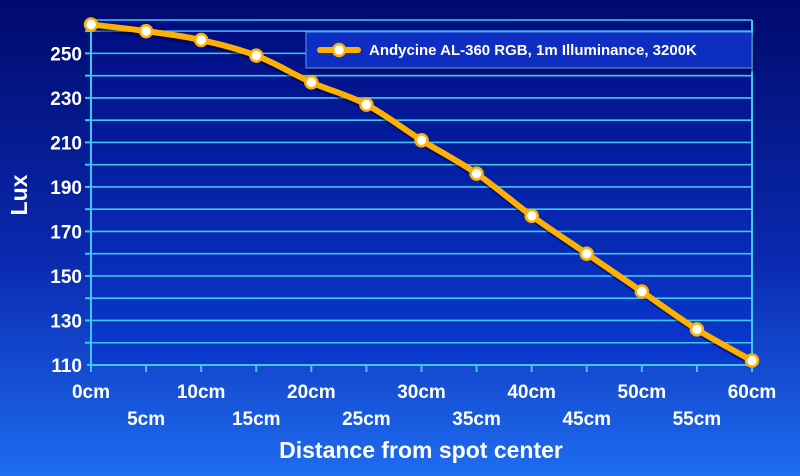 The height and width of the screenshot is (476, 800). Describe the element at coordinates (366, 419) in the screenshot. I see `x-tick-label: 25cm` at that location.